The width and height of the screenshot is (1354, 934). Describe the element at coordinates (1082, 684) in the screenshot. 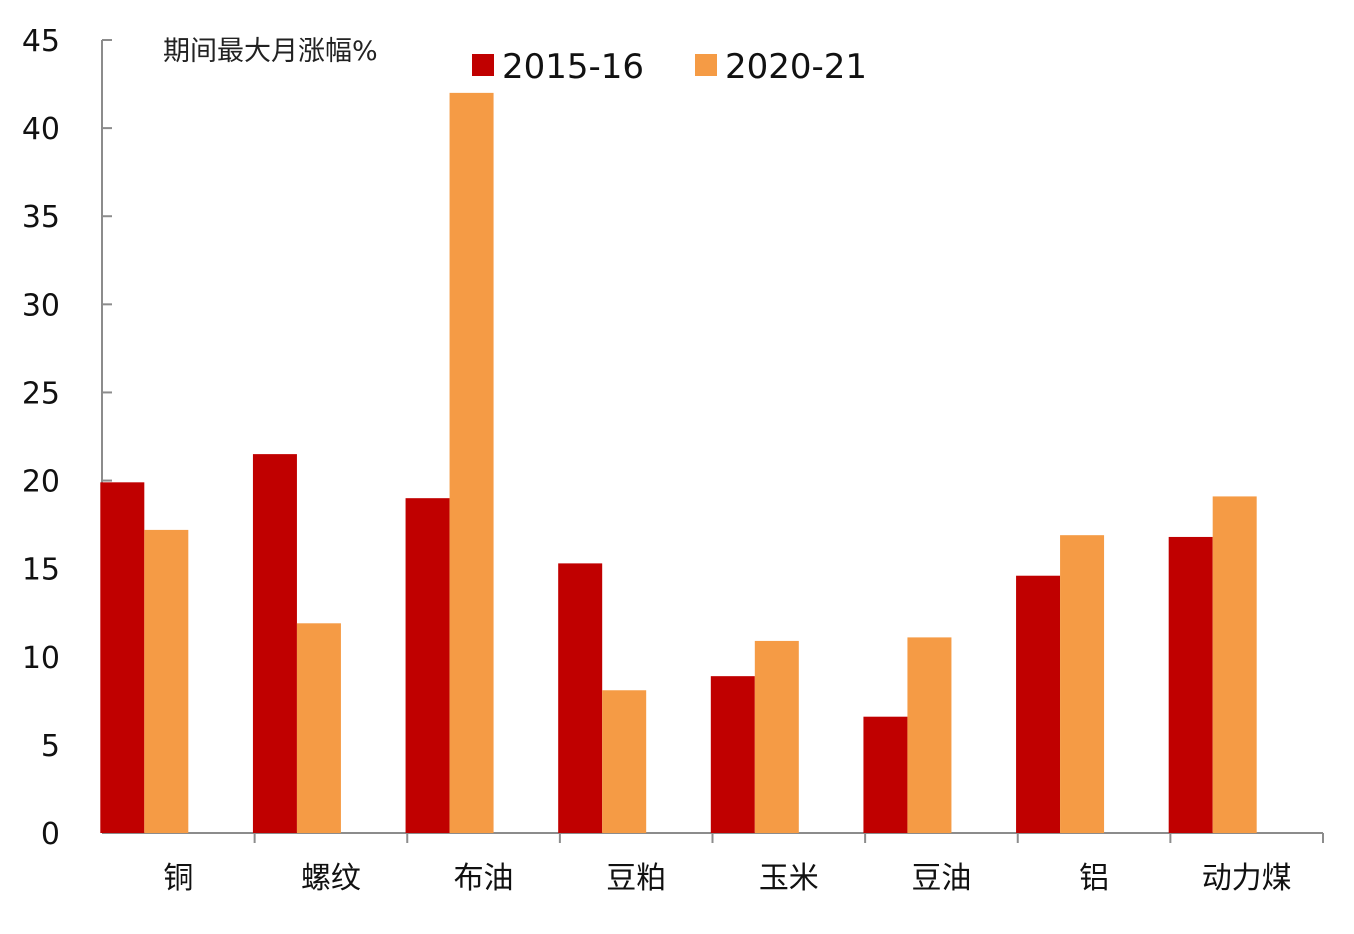

I see `bar-2020-21-铝` at that location.